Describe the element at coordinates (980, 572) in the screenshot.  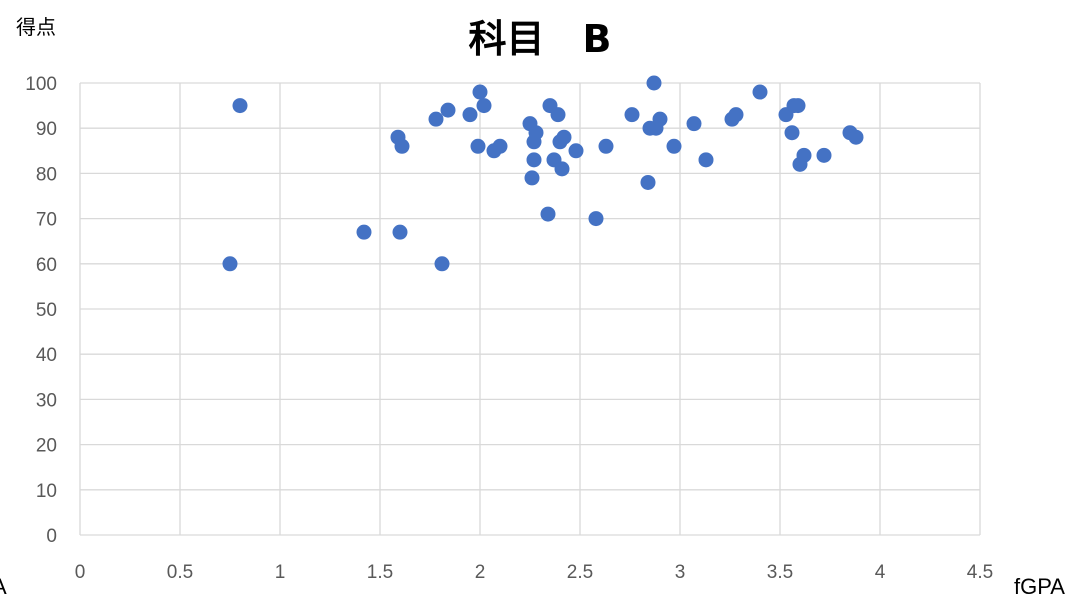
I see `x-tick-label: 4.5` at that location.